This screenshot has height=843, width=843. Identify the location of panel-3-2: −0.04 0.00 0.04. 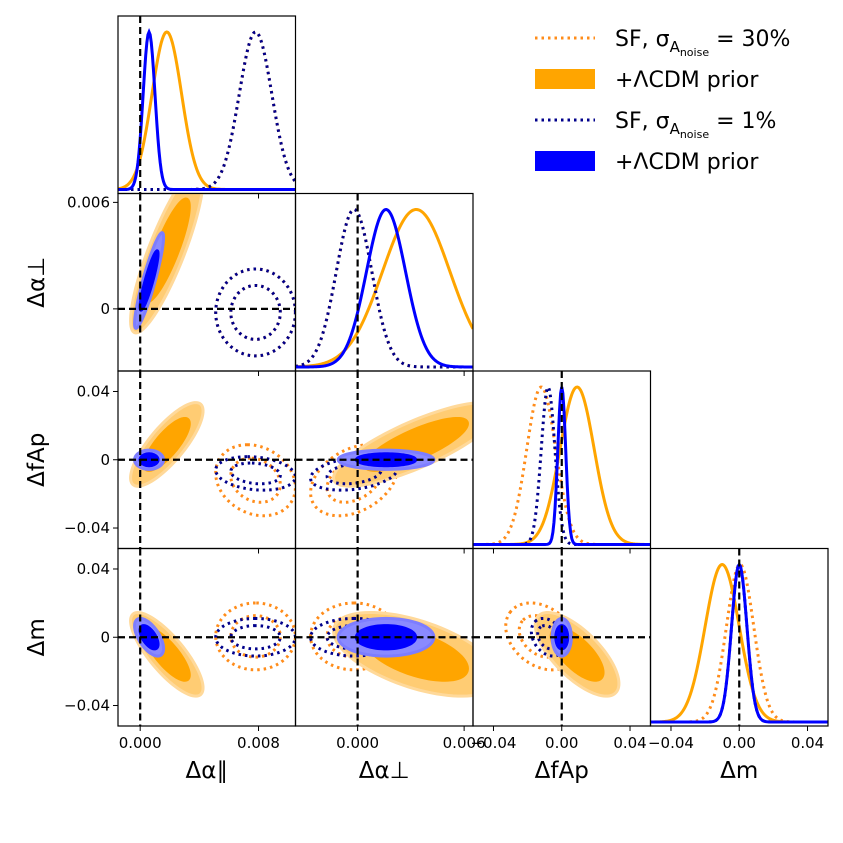
(561, 649).